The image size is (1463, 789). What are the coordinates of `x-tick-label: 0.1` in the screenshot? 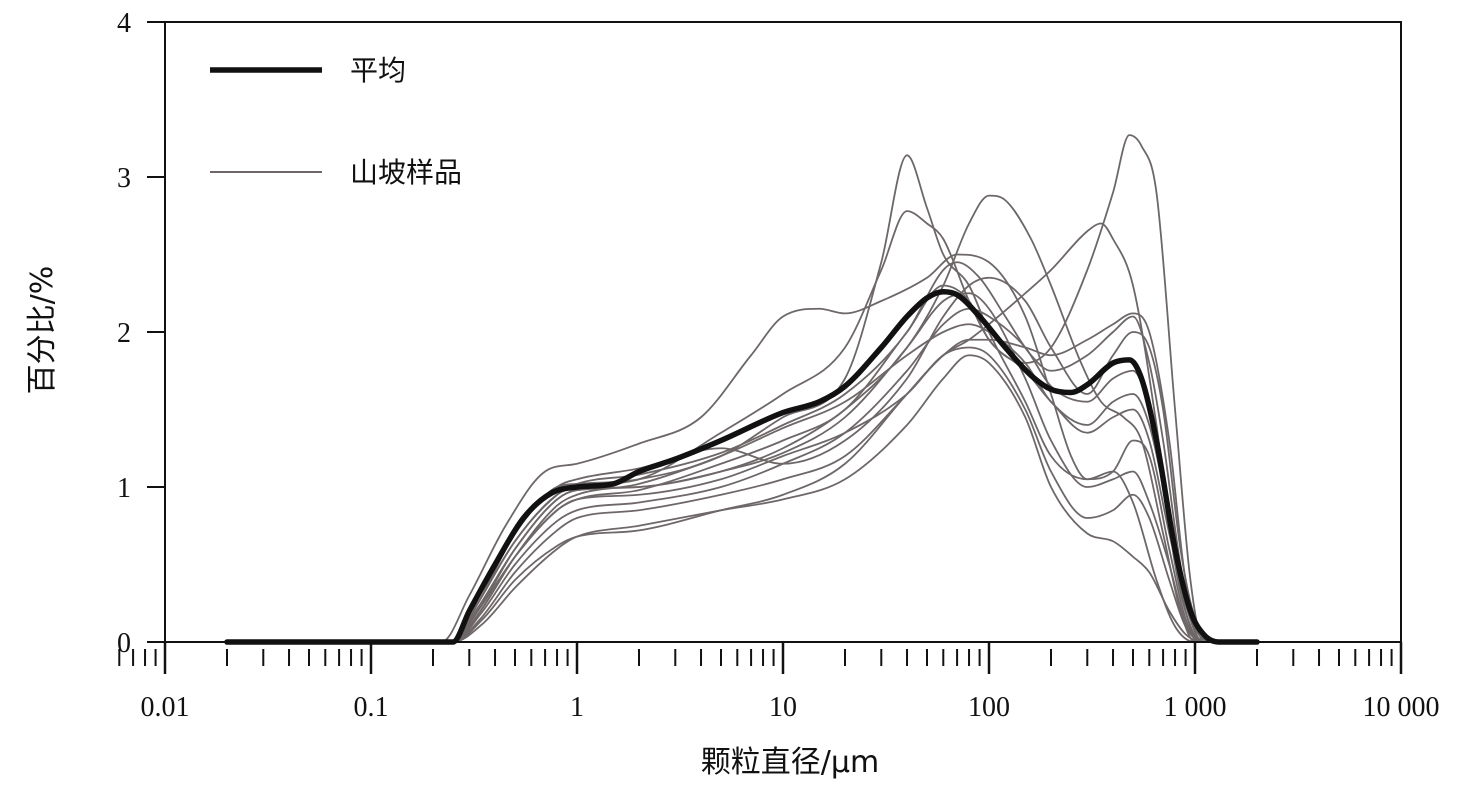 It's located at (371, 707).